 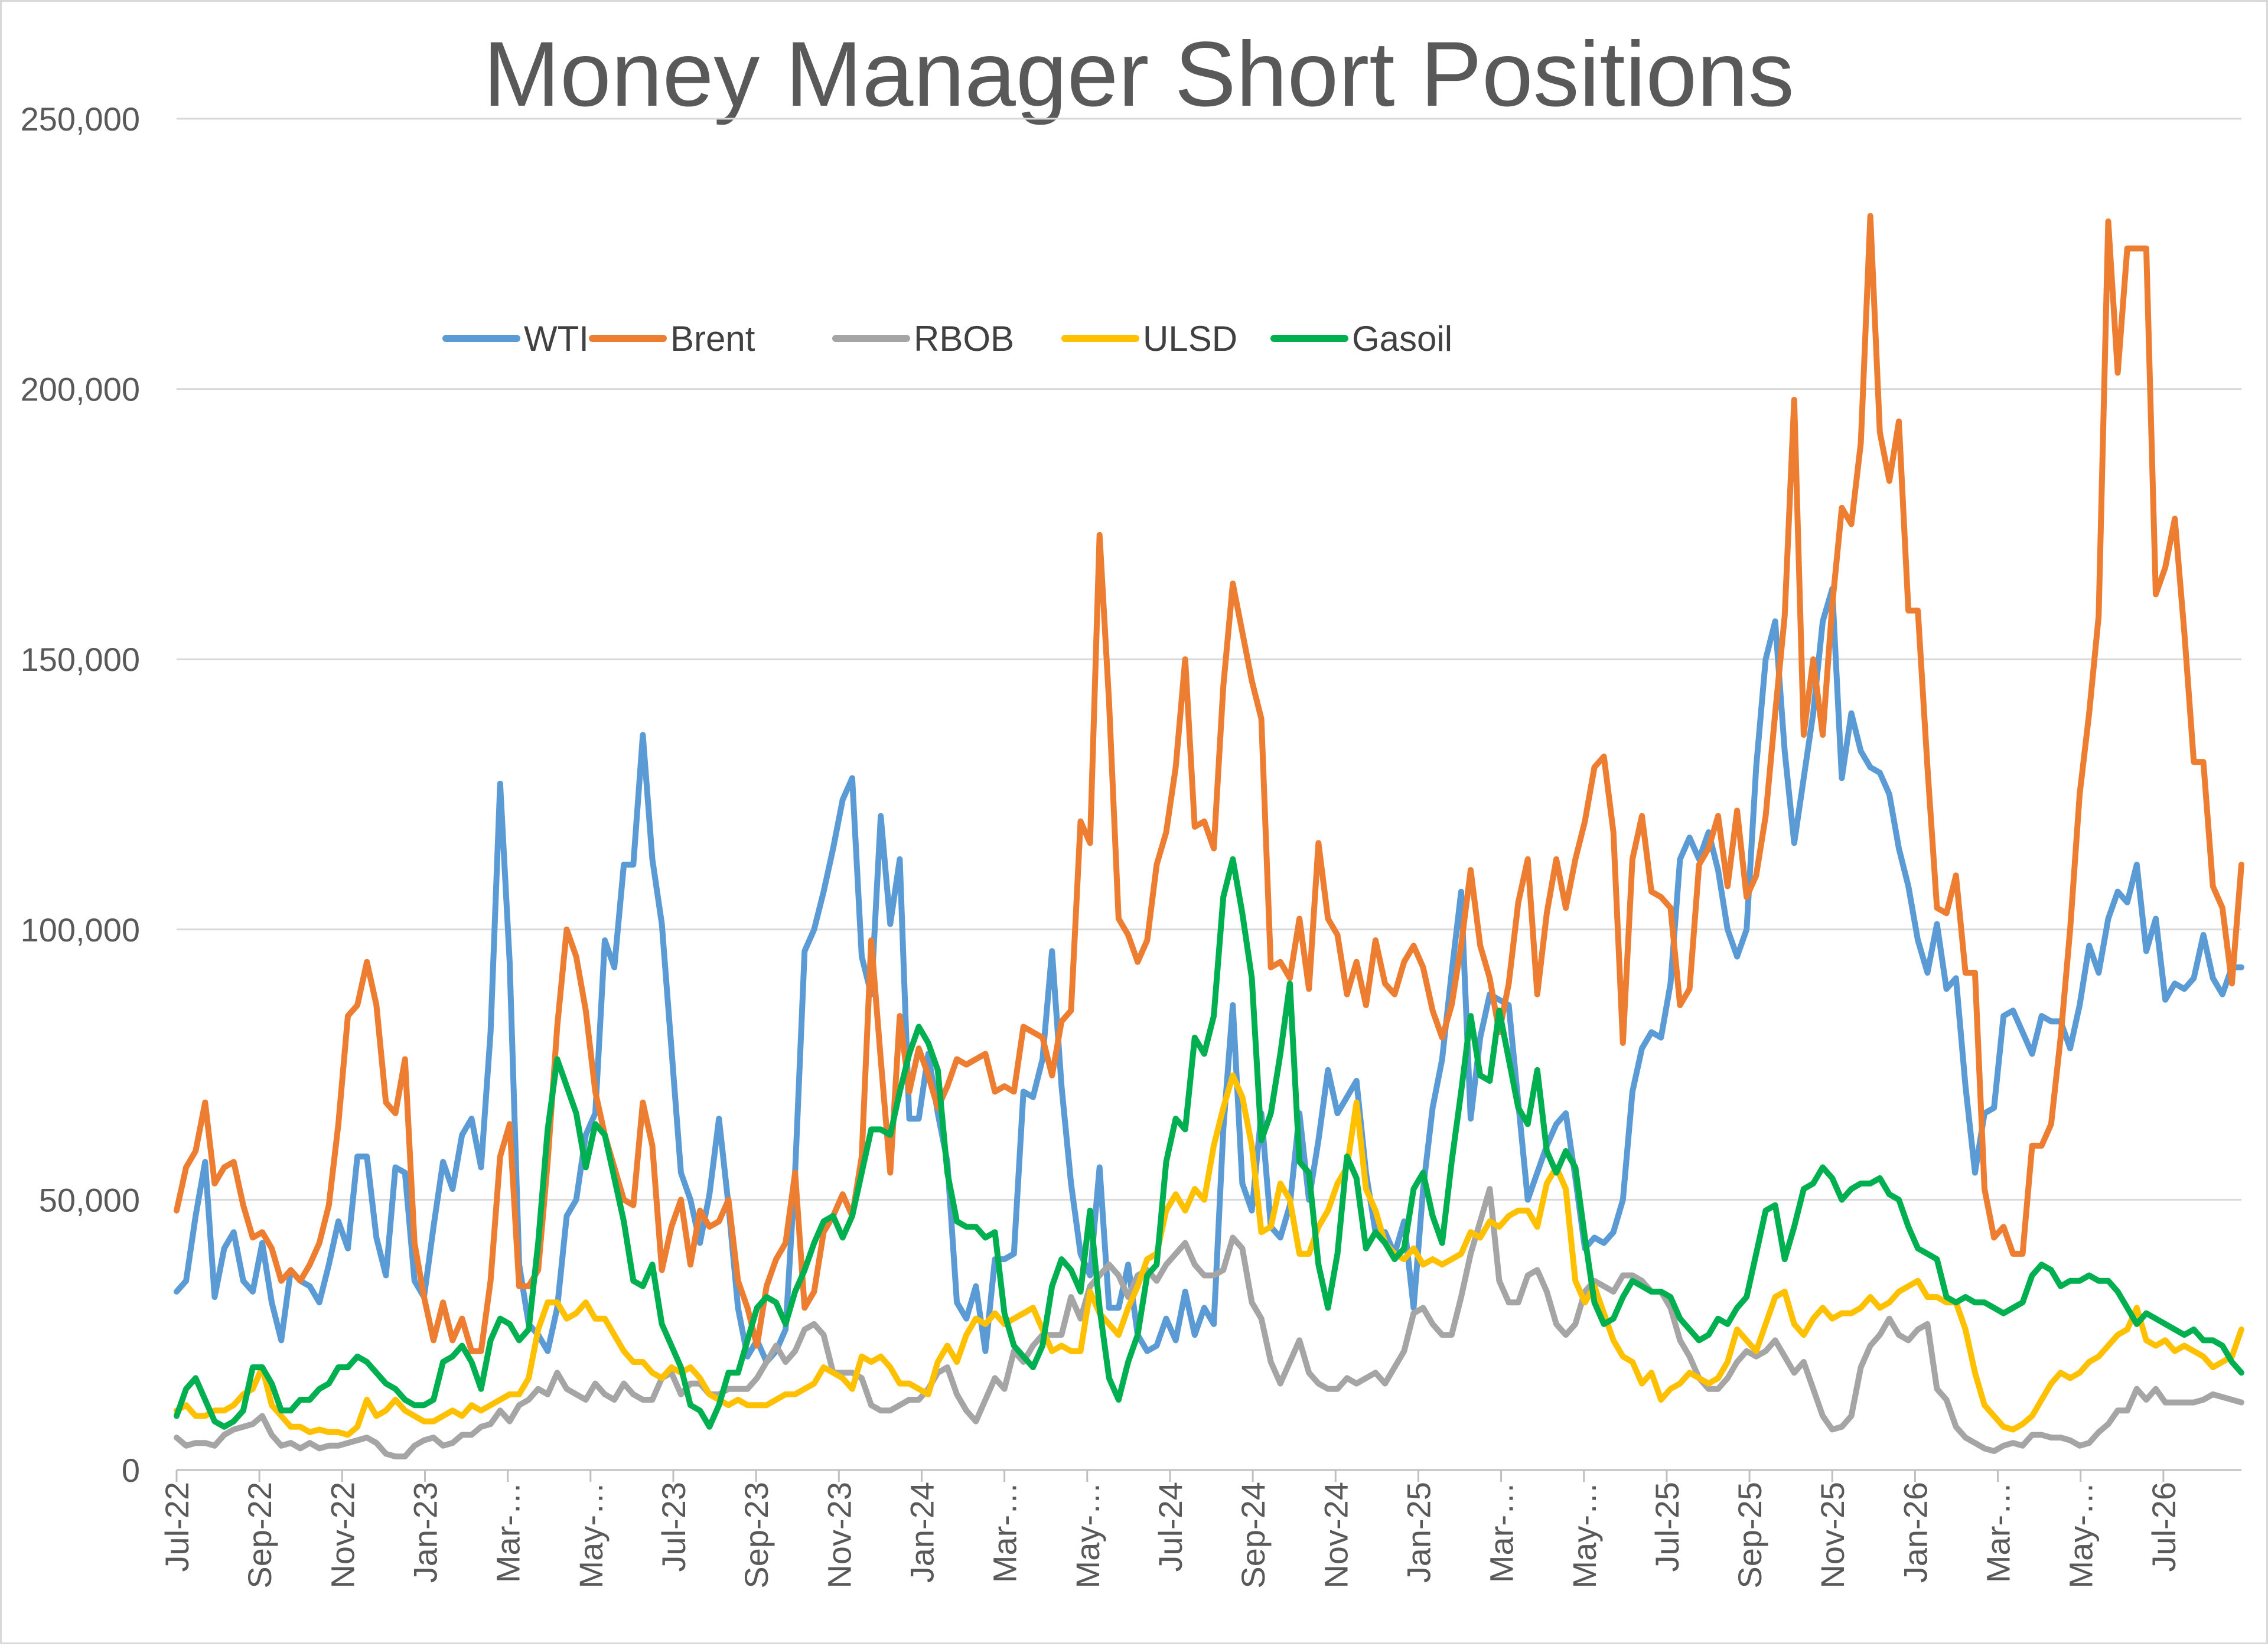 What do you see at coordinates (1138, 74) in the screenshot?
I see `chart-title: Money Manager Short Positions` at bounding box center [1138, 74].